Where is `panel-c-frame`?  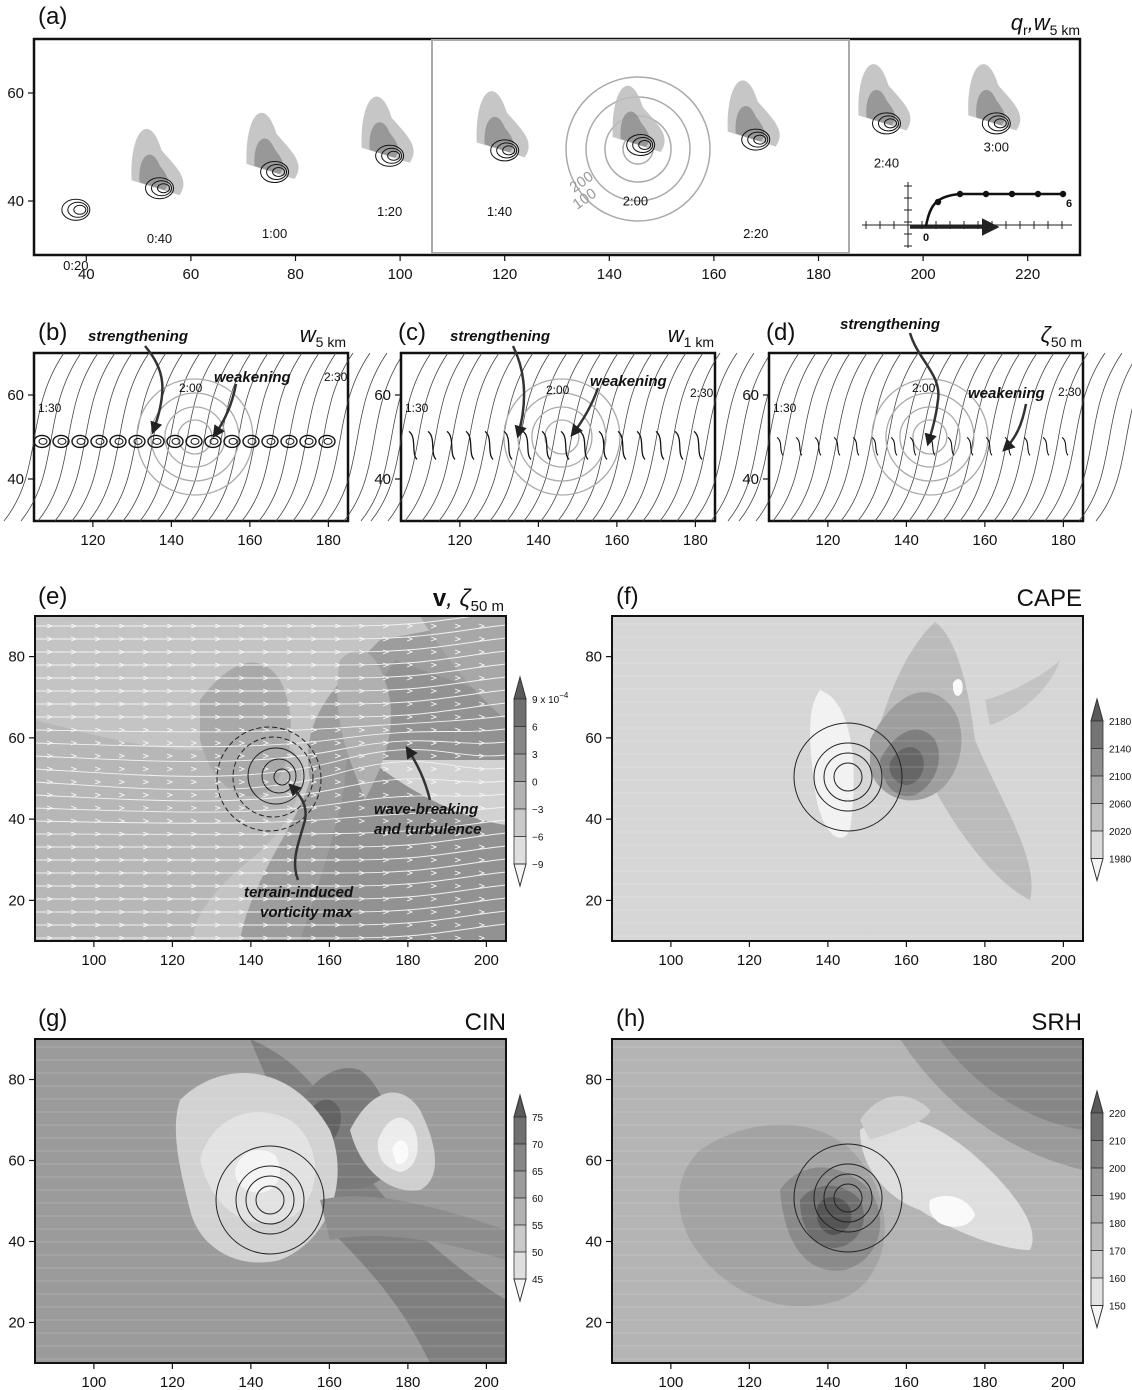
panel-c-frame is located at coordinates (558, 437).